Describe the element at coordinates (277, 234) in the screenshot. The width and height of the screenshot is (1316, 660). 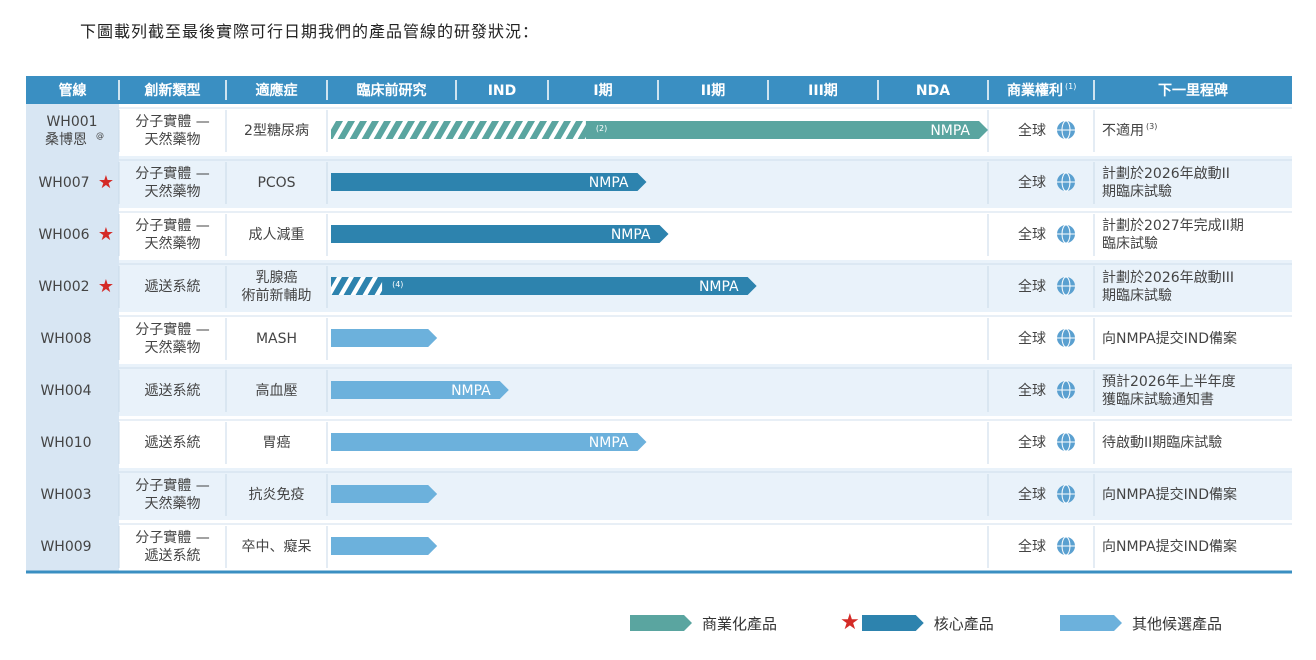
I see `row-indication: 成人減重` at that location.